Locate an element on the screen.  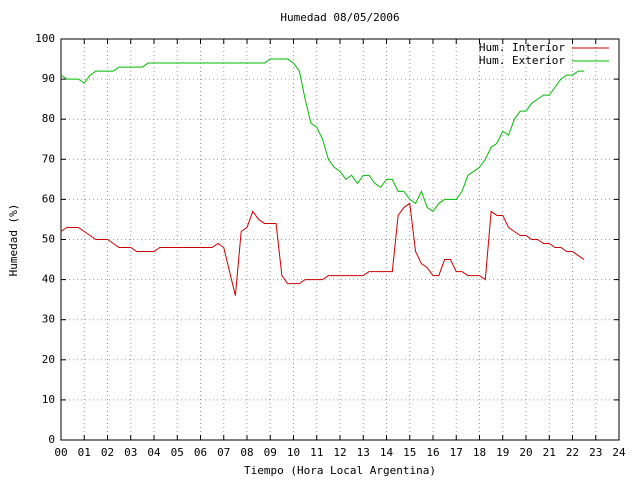
x-tick-label: 04 is located at coordinates (154, 452).